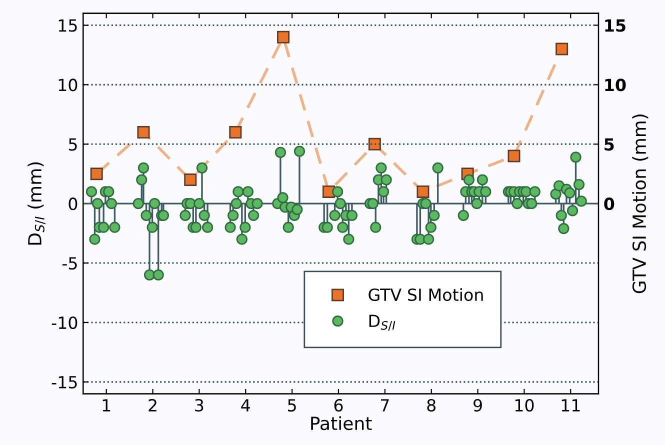 The height and width of the screenshot is (445, 665). I want to click on x-tick-label: 6, so click(338, 405).